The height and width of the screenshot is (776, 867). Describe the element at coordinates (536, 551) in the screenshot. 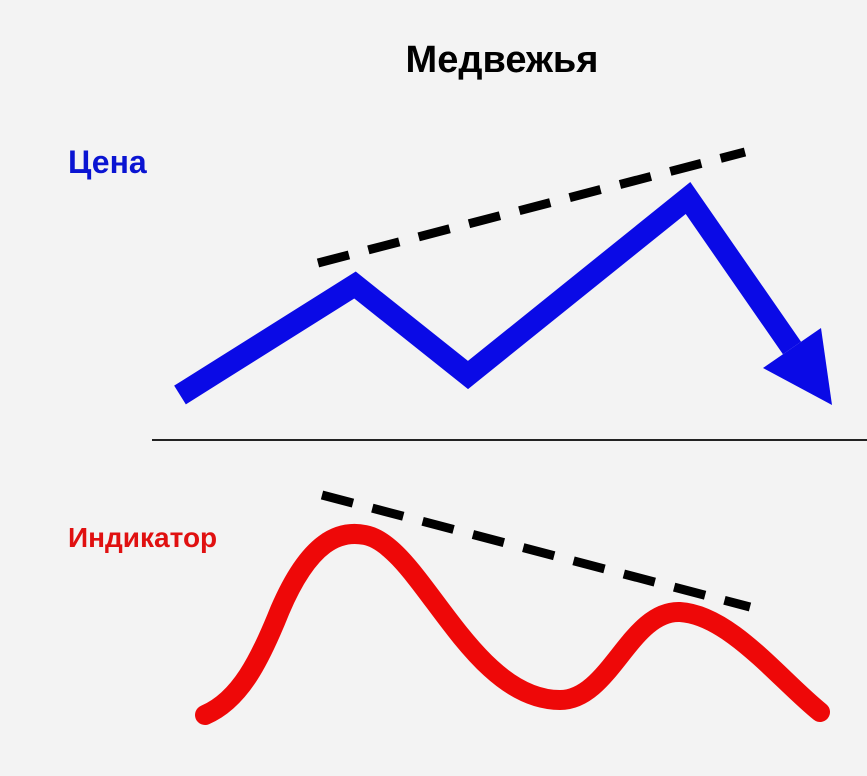

I see `indicator-trend-line` at that location.